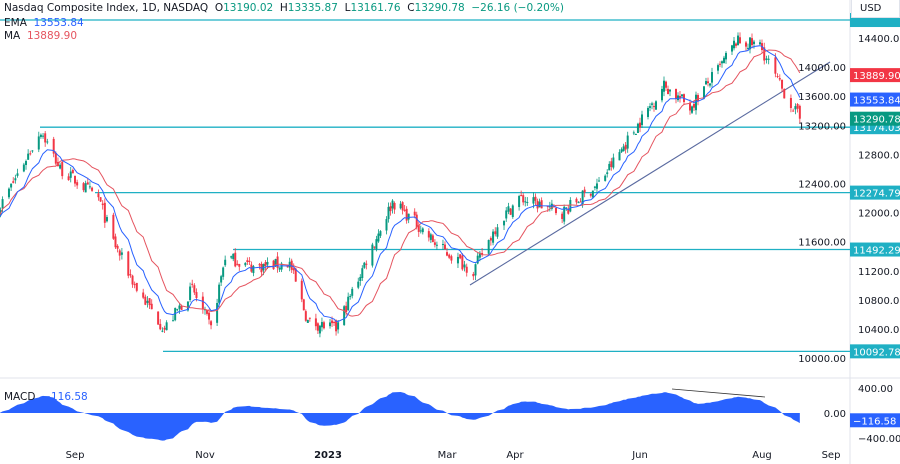 The width and height of the screenshot is (900, 464). Describe the element at coordinates (879, 439) in the screenshot. I see `macd-tick-label: −400.00` at that location.